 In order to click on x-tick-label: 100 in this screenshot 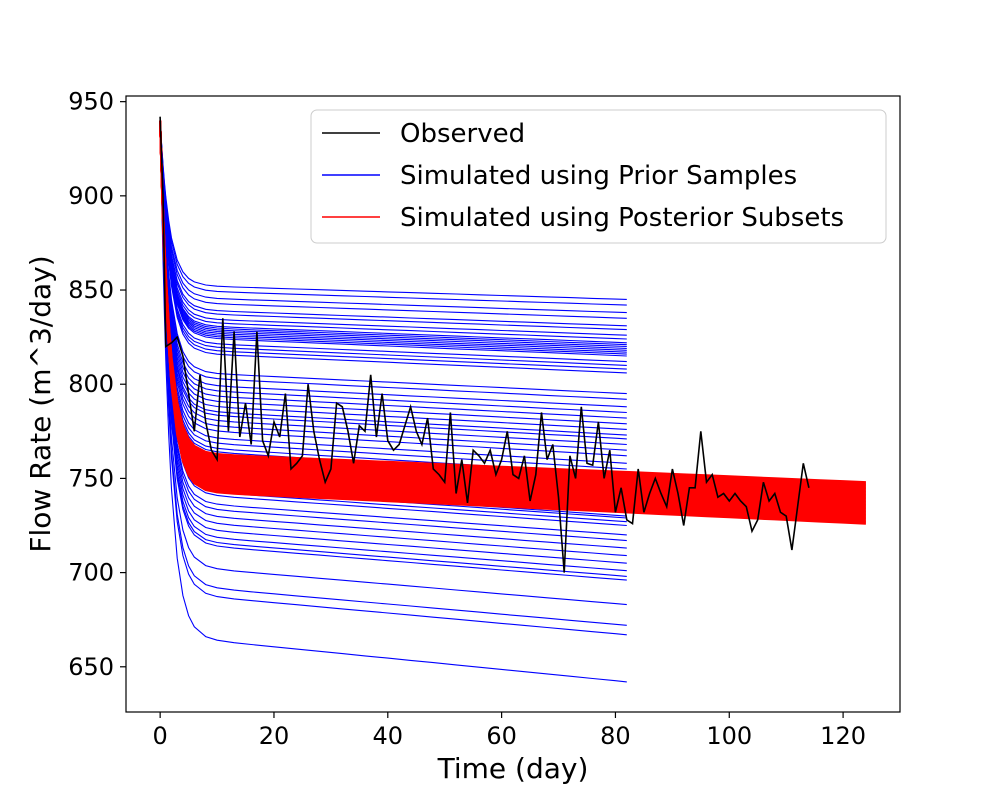, I will do `click(729, 736)`.